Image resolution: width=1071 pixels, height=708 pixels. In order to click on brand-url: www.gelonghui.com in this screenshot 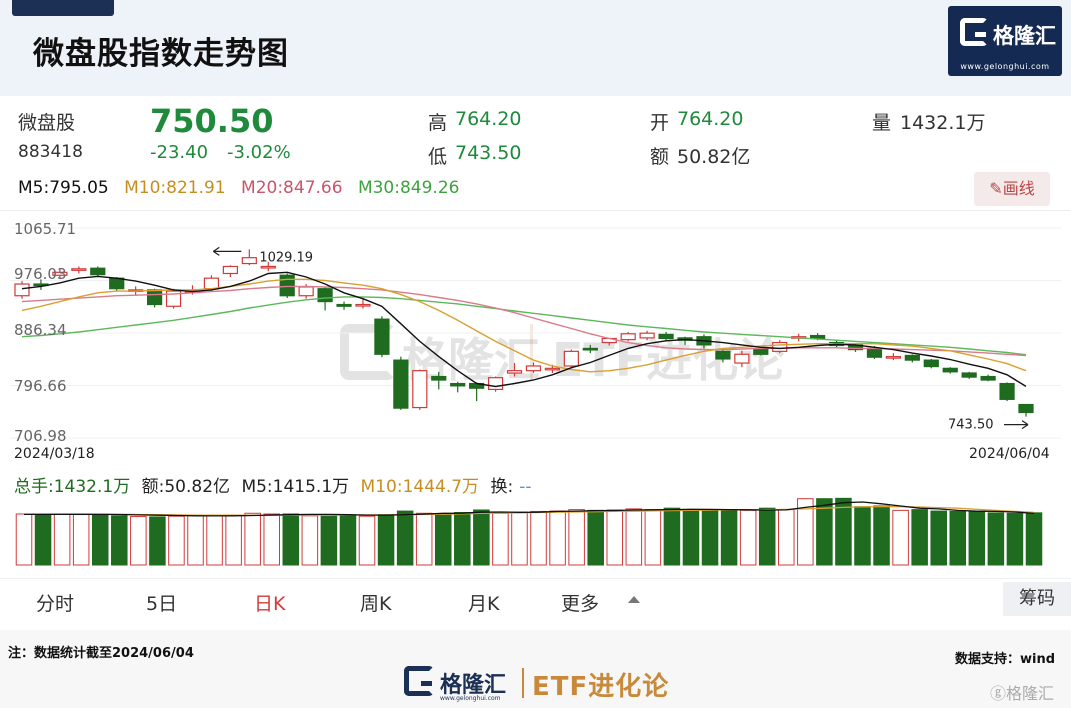, I will do `click(1005, 66)`.